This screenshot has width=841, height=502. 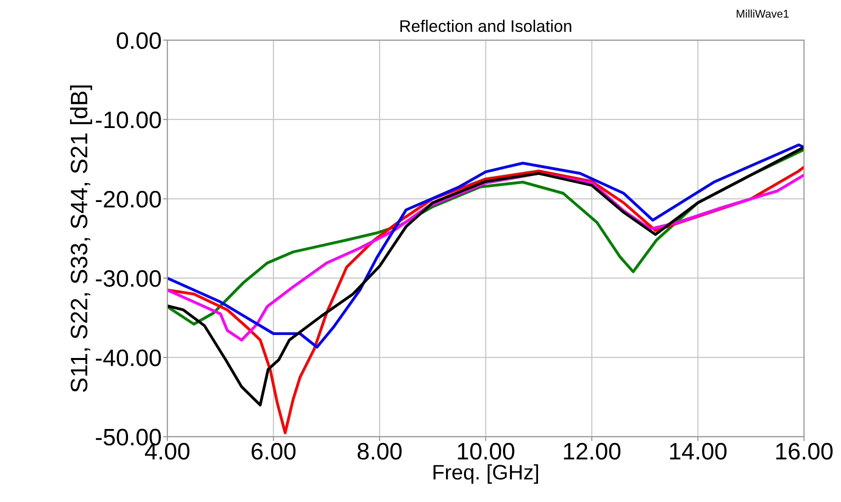 What do you see at coordinates (762, 14) in the screenshot?
I see `text: MilliWave1` at bounding box center [762, 14].